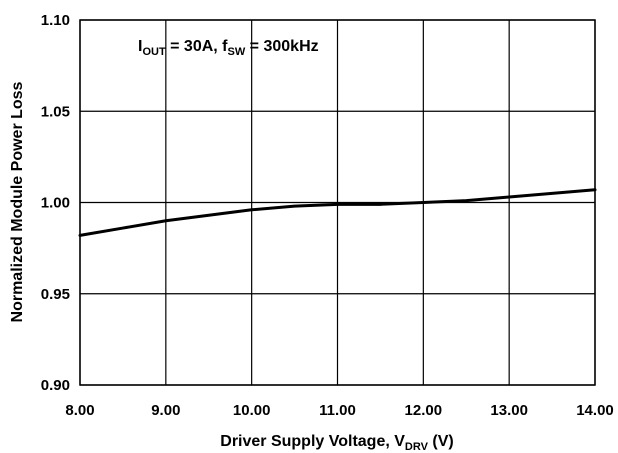 Image resolution: width=618 pixels, height=453 pixels. I want to click on series-layer, so click(337, 212).